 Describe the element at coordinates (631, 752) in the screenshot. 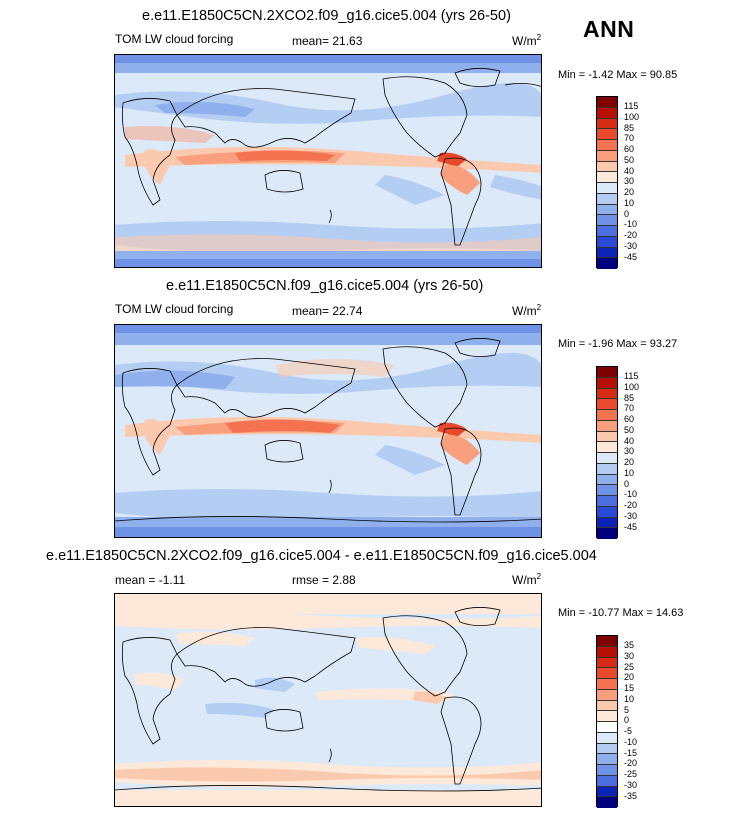

I see `colorbar-tick-label: -15` at that location.